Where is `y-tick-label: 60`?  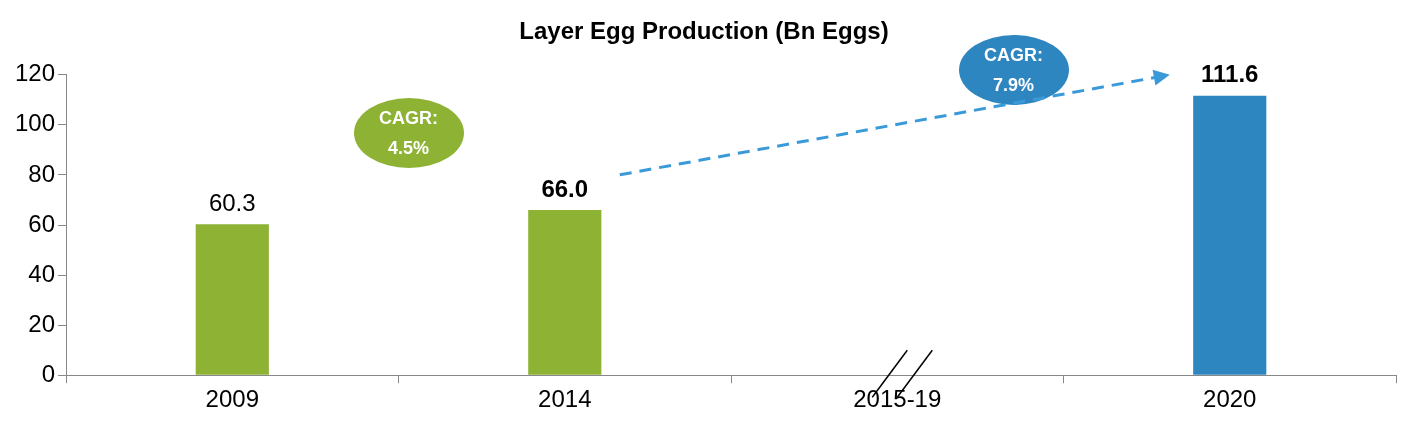
y-tick-label: 60 is located at coordinates (42, 223).